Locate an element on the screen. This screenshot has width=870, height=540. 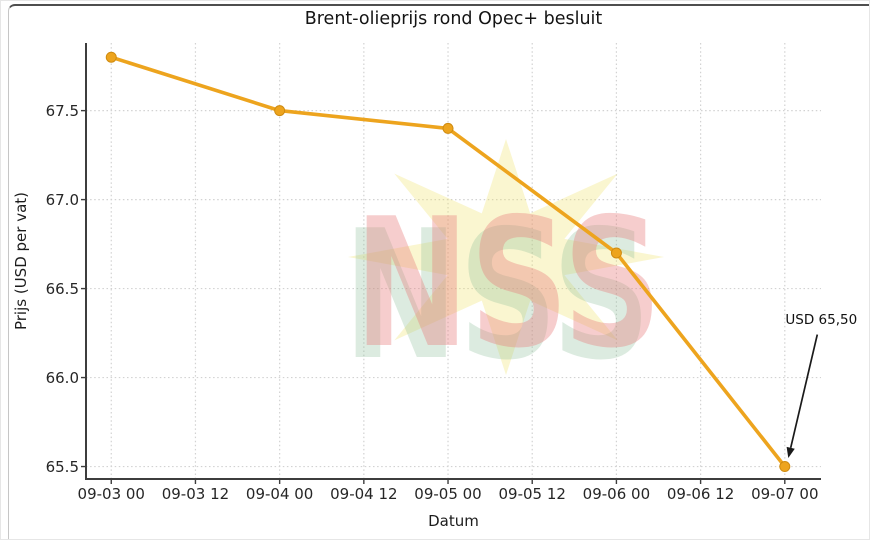
x-tick-label: 09-03 00 is located at coordinates (111, 494).